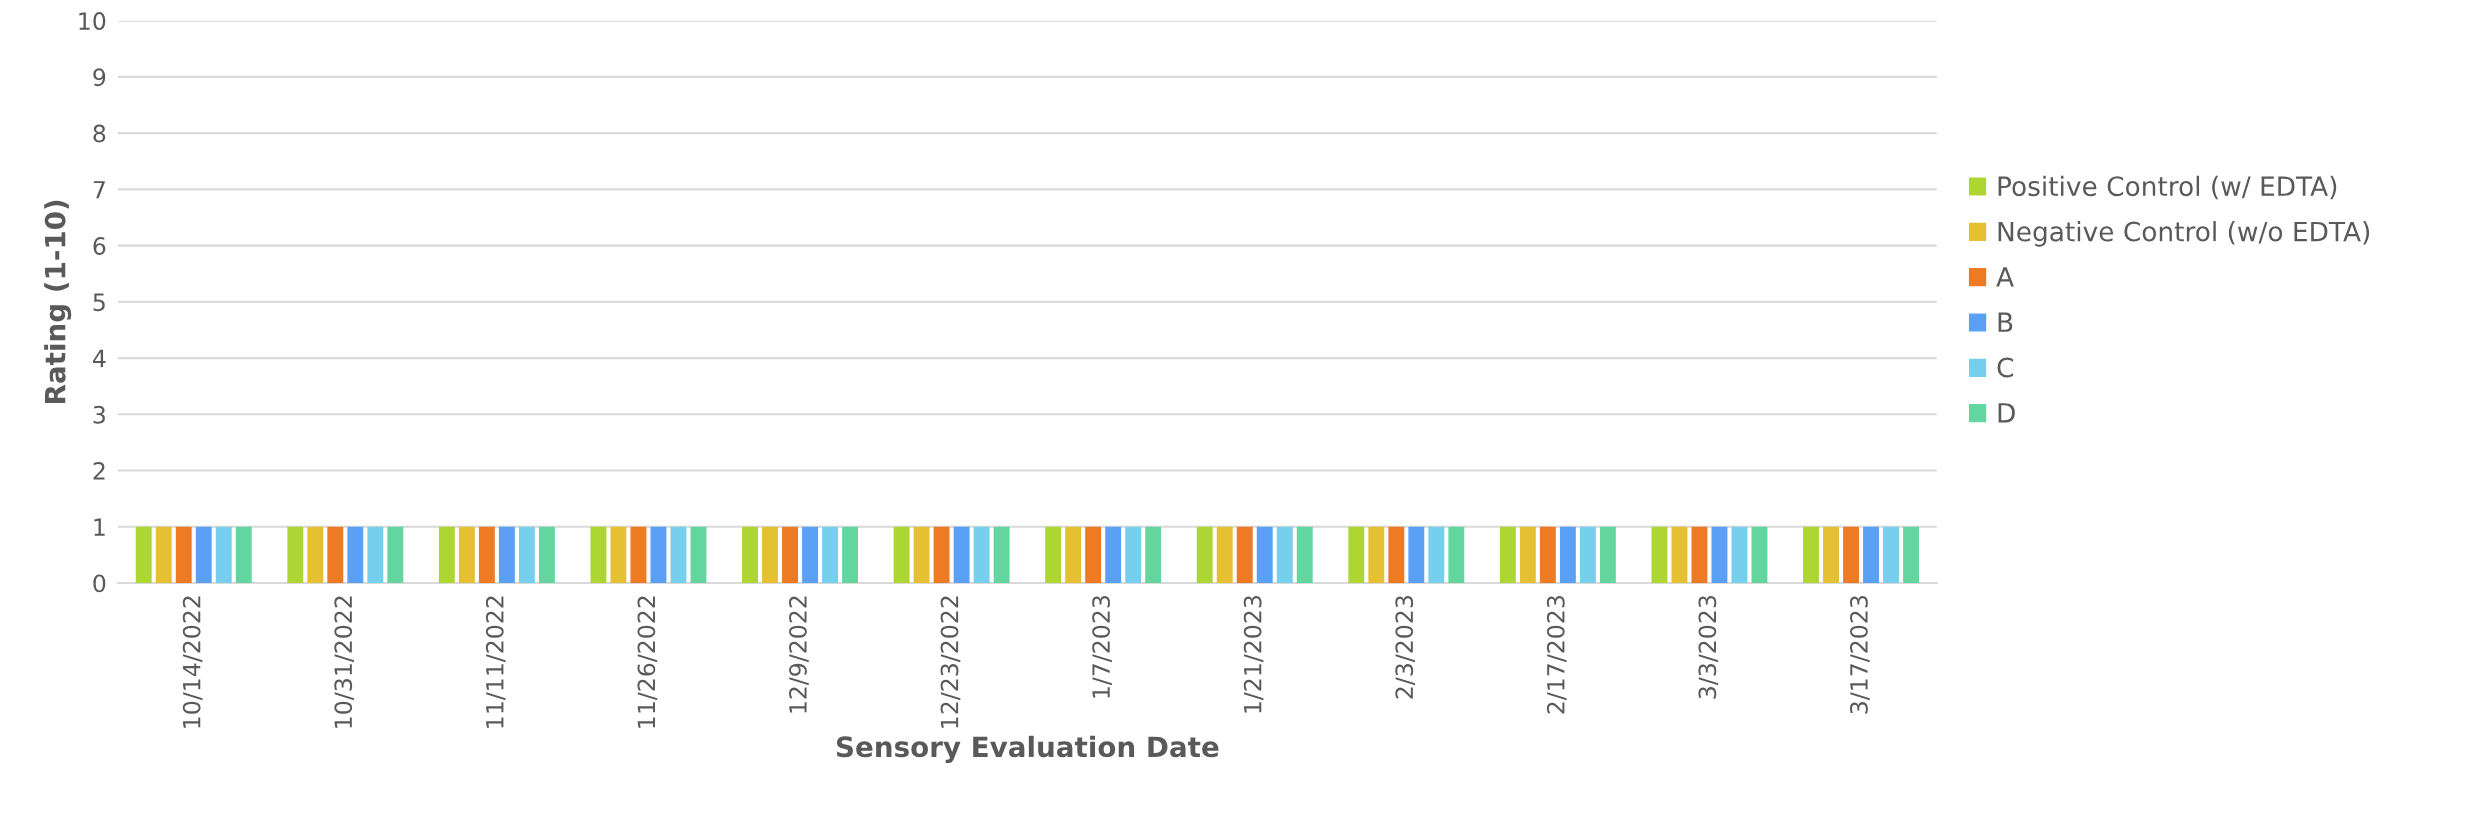 This screenshot has width=2478, height=827. I want to click on legend-label: Negative Control (w/o EDTA), so click(2184, 234).